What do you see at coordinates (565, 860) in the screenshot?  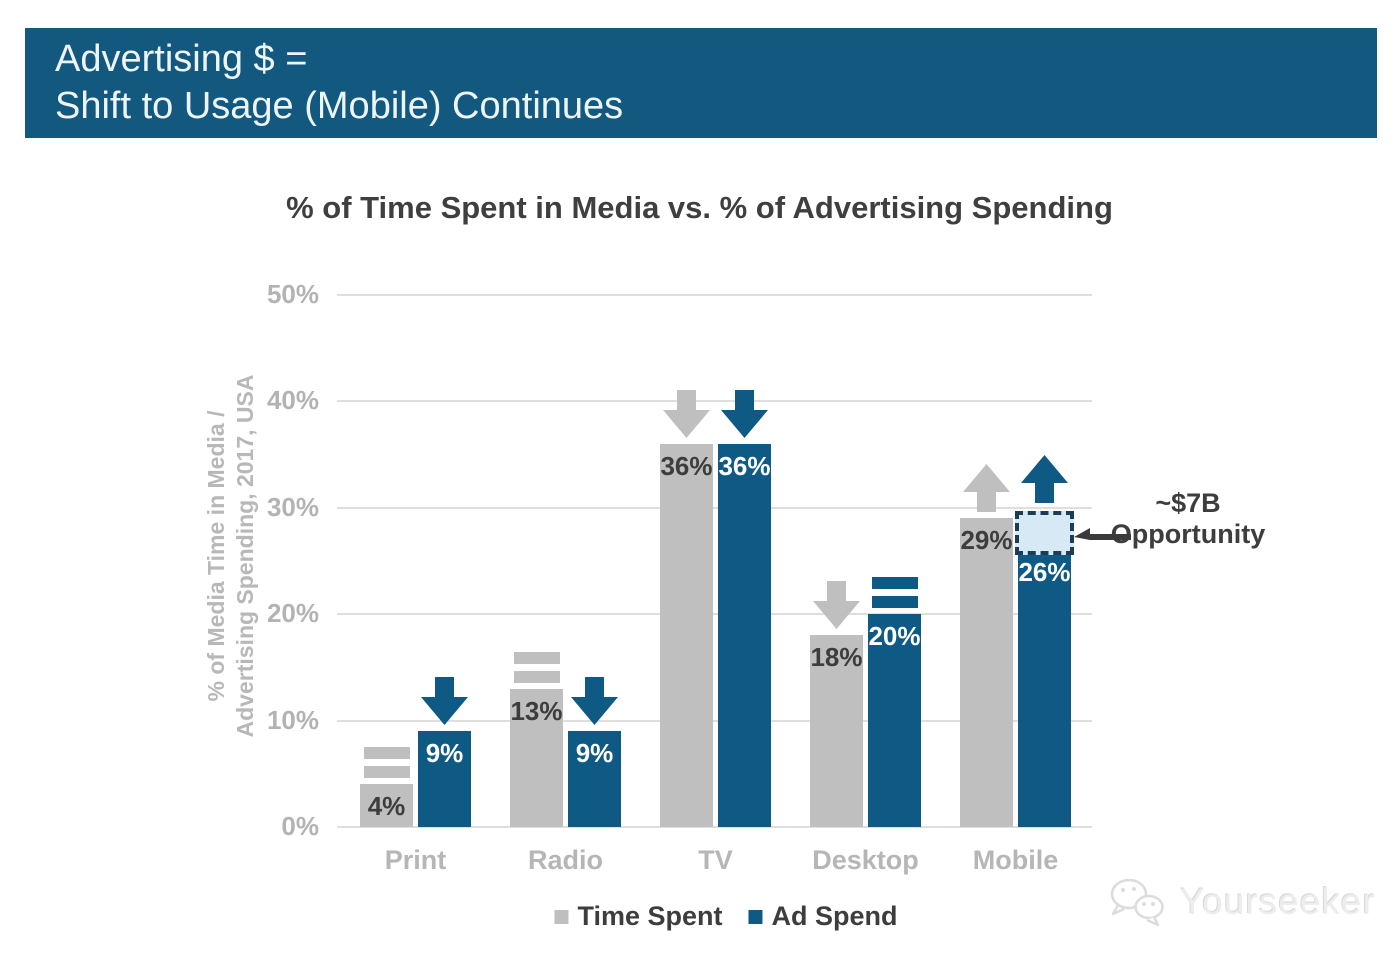 I see `x-axis-label-radio: Radio` at bounding box center [565, 860].